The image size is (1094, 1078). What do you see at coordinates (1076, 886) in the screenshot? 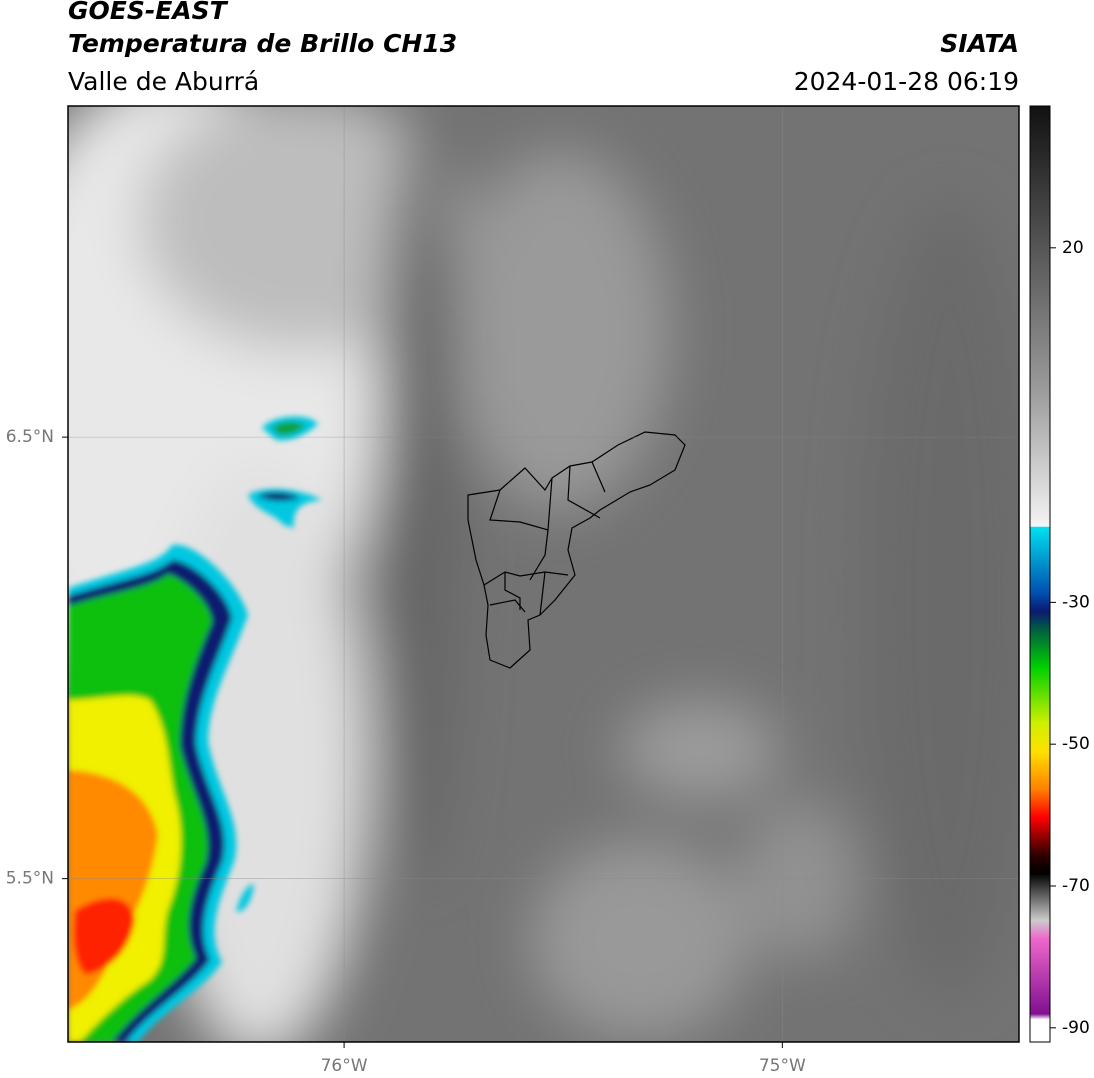
I see `colorbar-tick-label: -70` at bounding box center [1076, 886].